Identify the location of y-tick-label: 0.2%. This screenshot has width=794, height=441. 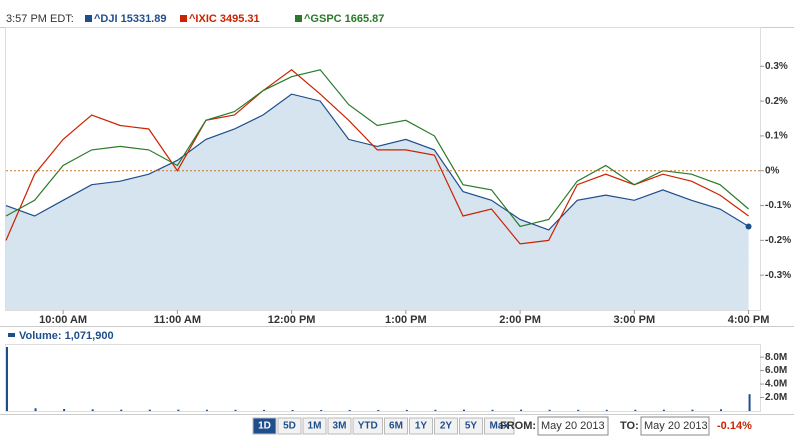
(776, 101).